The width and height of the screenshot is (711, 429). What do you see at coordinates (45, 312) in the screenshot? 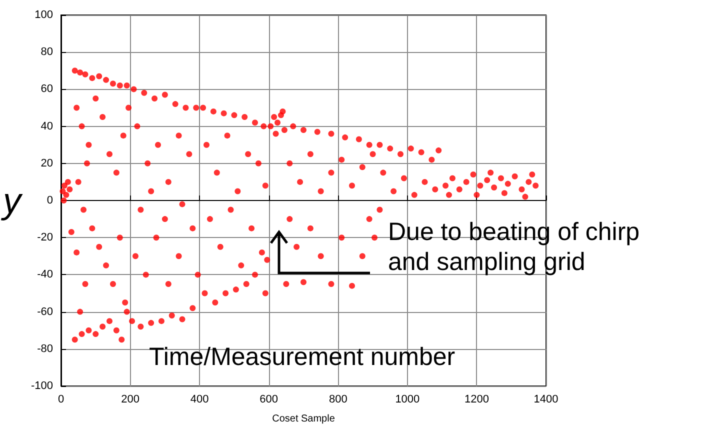
I see `y-tick-label: -60` at bounding box center [45, 312].